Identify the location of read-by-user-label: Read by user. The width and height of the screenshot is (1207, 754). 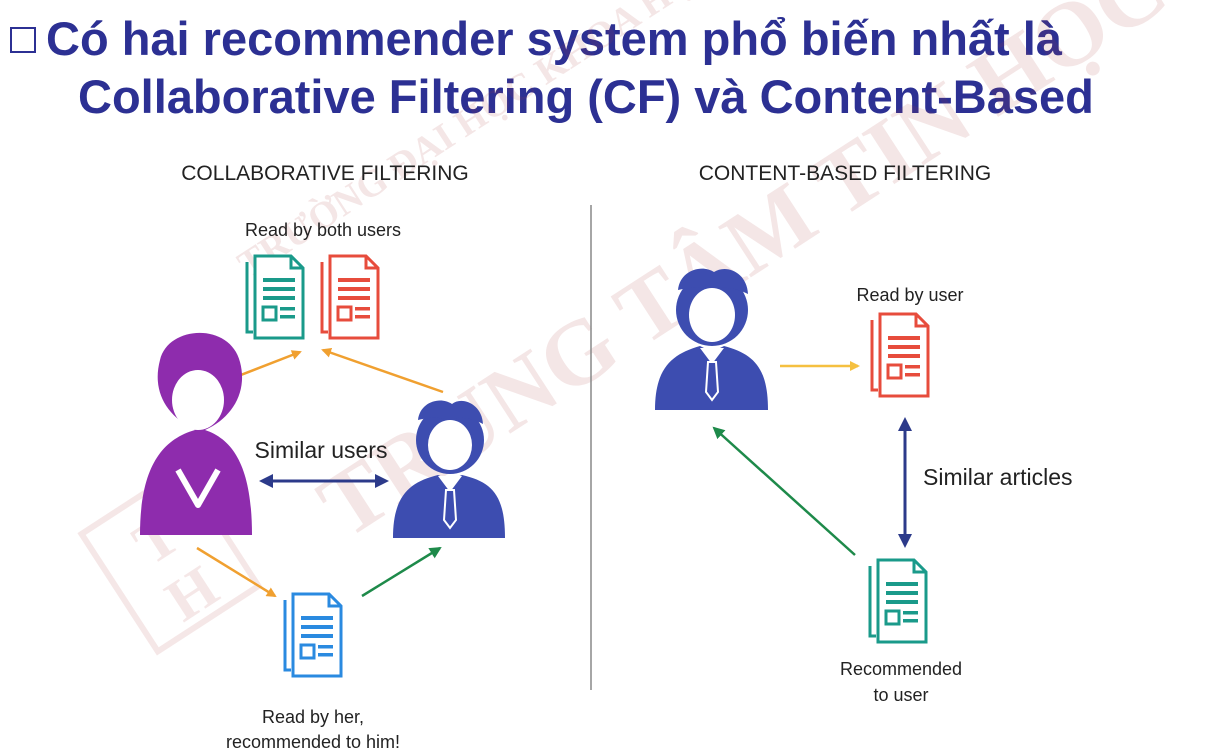
(909, 295).